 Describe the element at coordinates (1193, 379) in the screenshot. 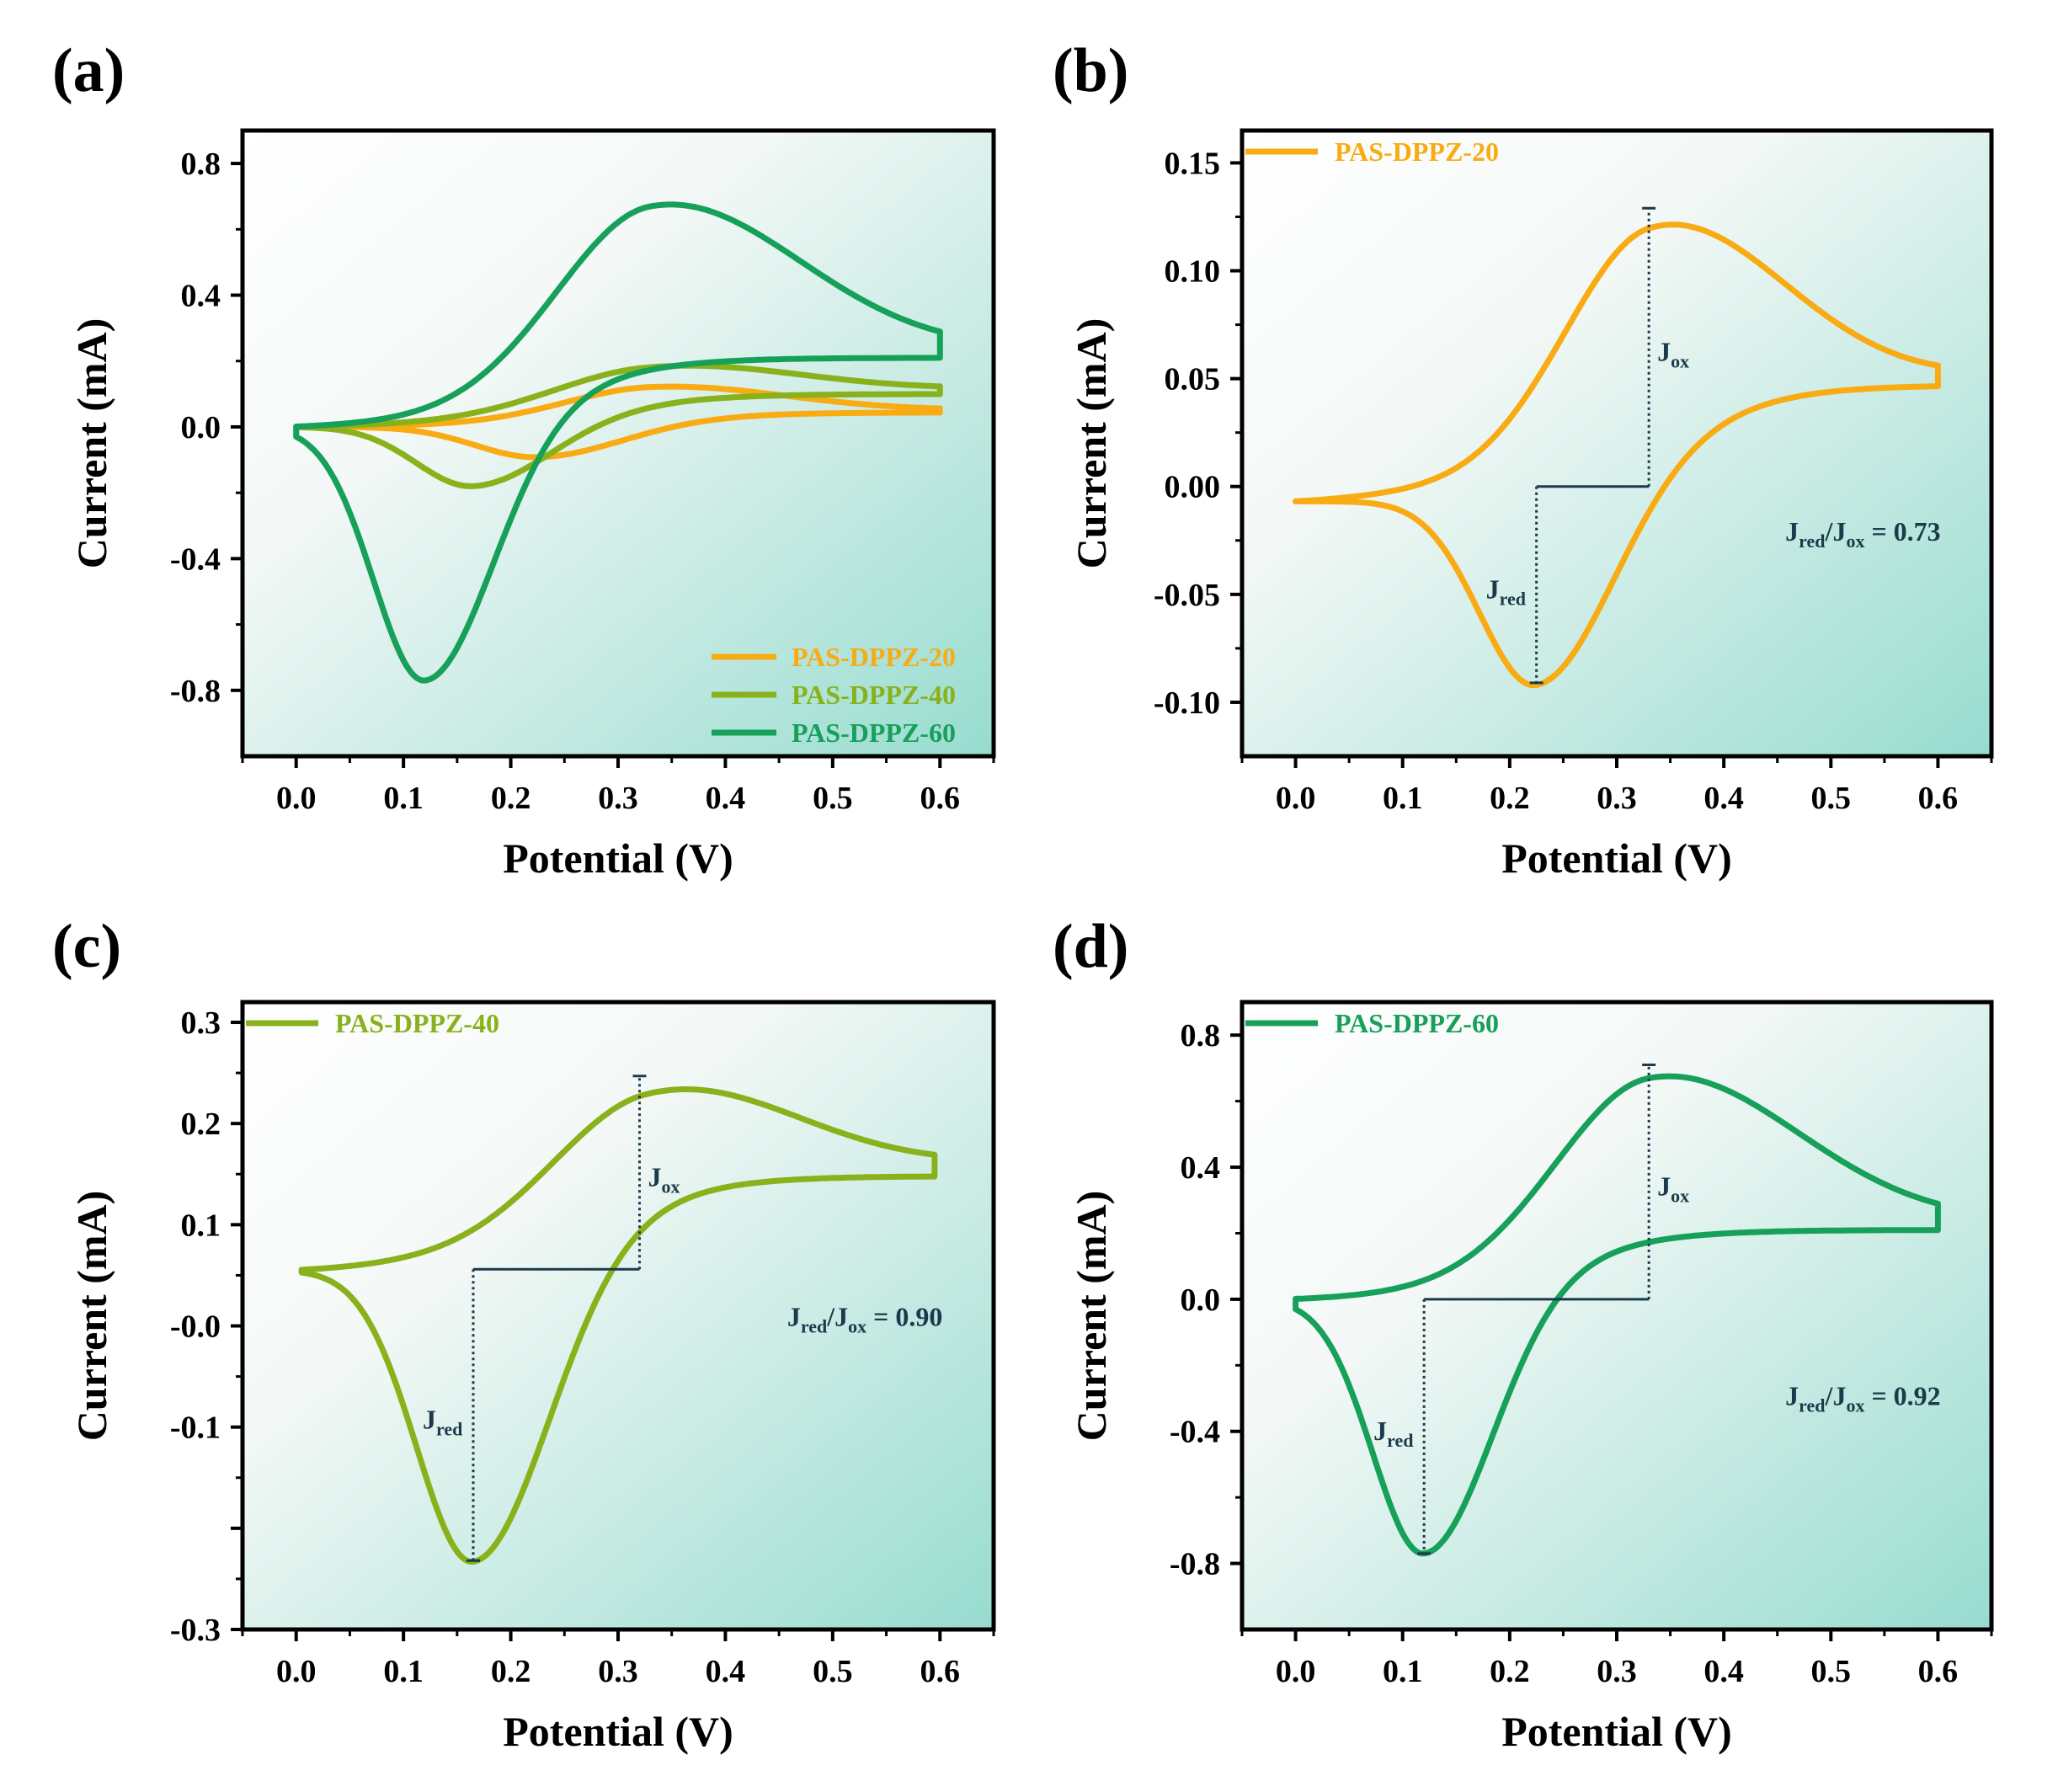

I see `y-tick-label: 0.05` at that location.